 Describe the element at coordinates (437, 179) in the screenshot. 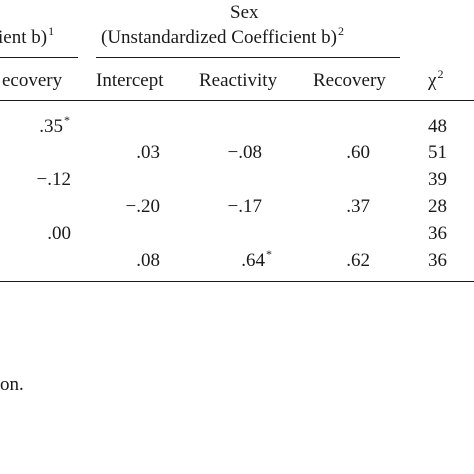

I see `table-cell-chi: 39` at that location.